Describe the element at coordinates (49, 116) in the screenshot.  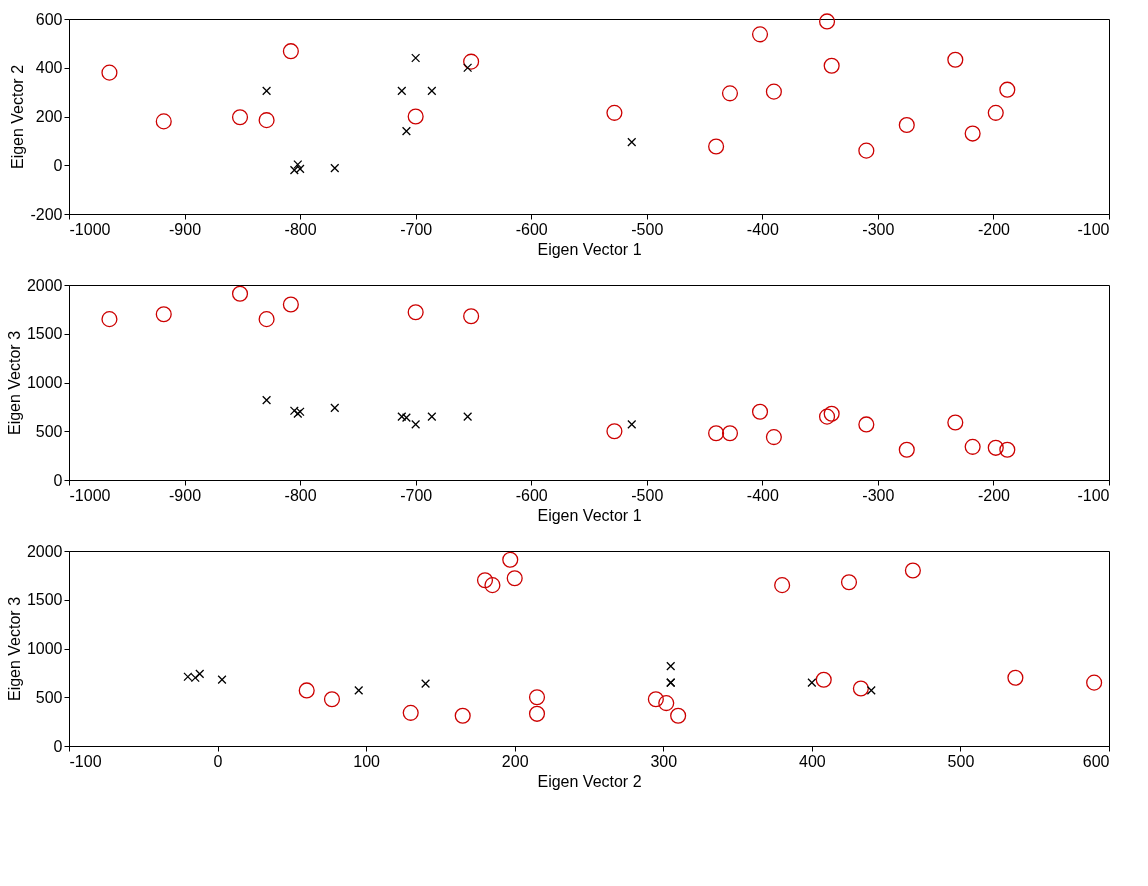
I see `y-tick-label: 200` at that location.